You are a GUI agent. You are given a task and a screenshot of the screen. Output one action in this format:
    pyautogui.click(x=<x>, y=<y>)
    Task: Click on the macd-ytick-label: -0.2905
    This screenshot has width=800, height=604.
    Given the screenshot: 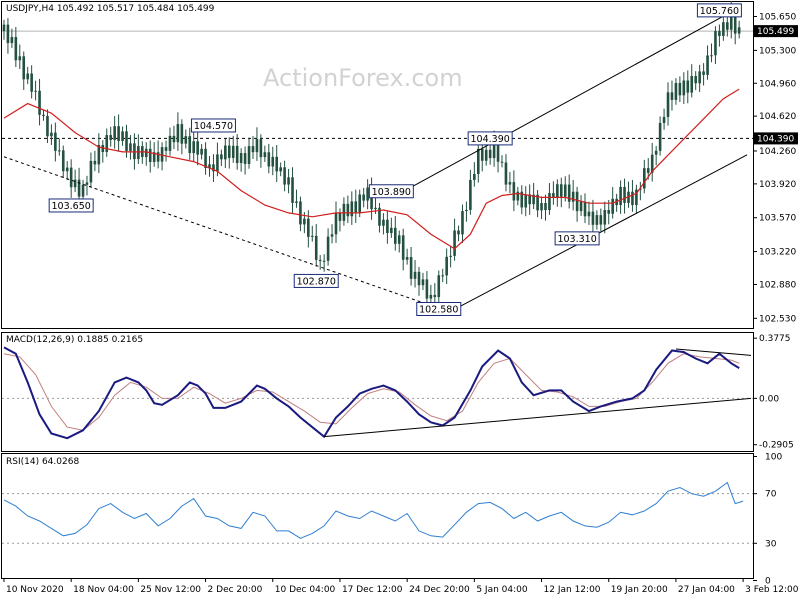 What is the action you would take?
    pyautogui.click(x=776, y=446)
    